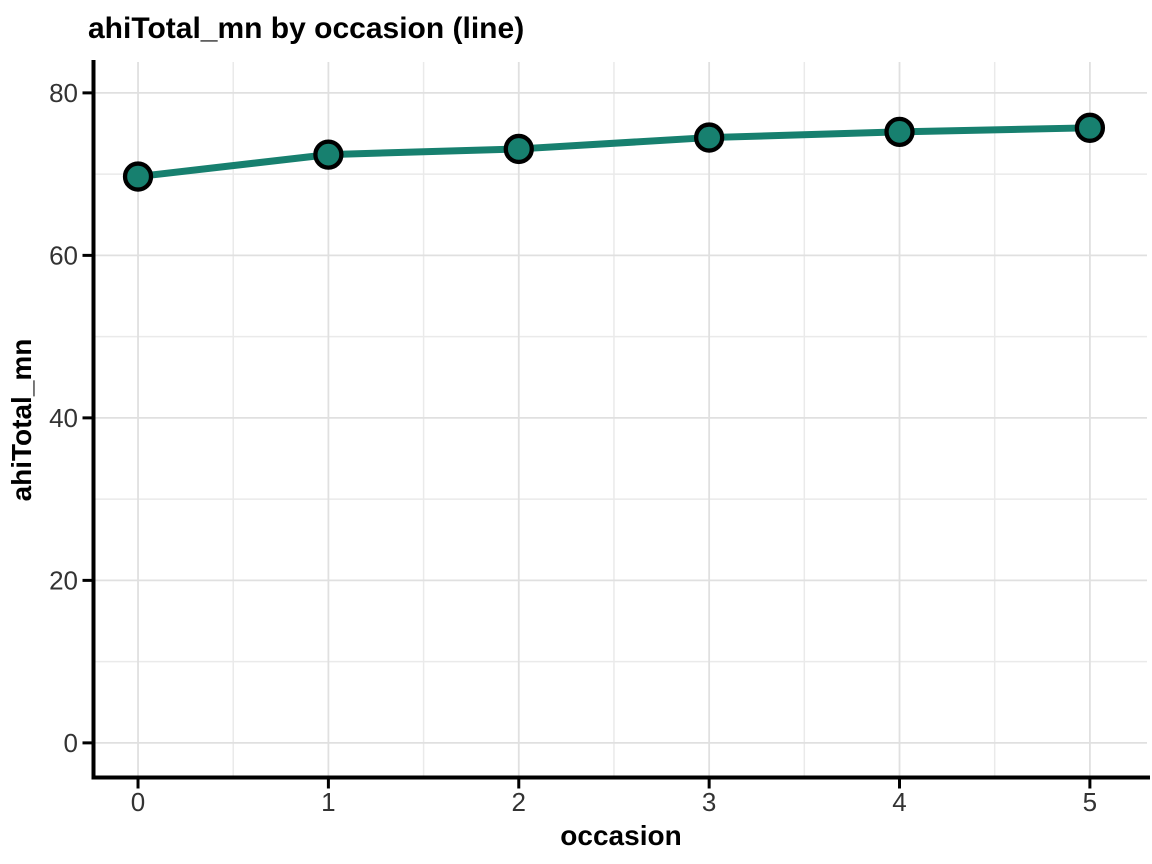  What do you see at coordinates (1090, 802) in the screenshot?
I see `x-tick-label: 5` at bounding box center [1090, 802].